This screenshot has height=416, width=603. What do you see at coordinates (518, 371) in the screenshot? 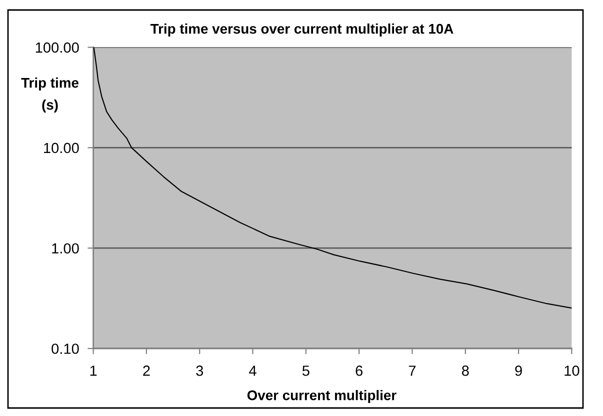
I see `x-tick-label: 9` at bounding box center [518, 371].